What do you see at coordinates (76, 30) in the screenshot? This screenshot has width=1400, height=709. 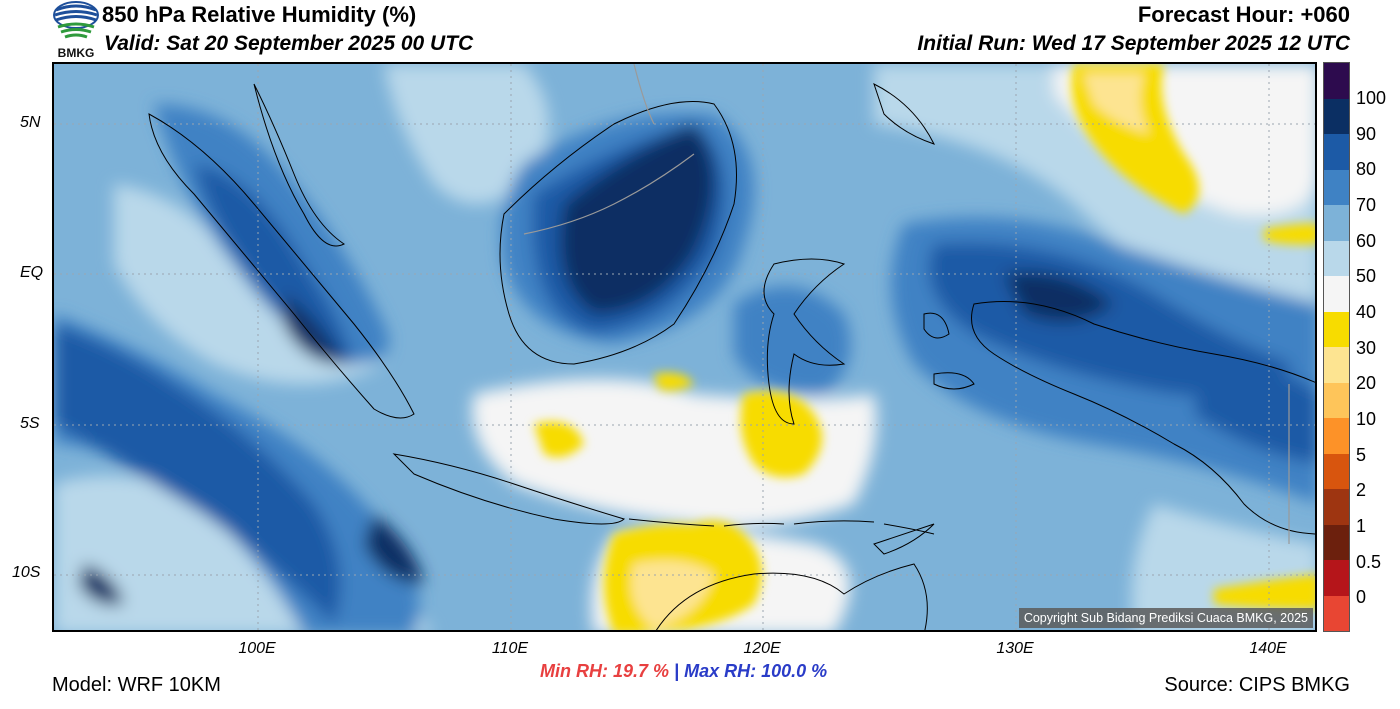 I see `bmkg-logo: BMKG` at bounding box center [76, 30].